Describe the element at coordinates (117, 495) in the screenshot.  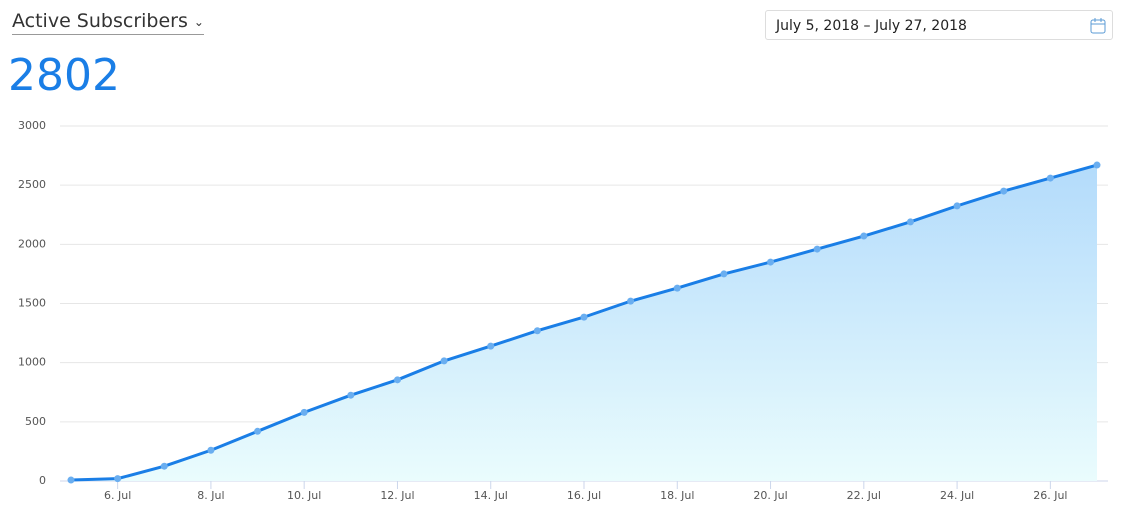
I see `x-tick-label: 6. Jul` at that location.